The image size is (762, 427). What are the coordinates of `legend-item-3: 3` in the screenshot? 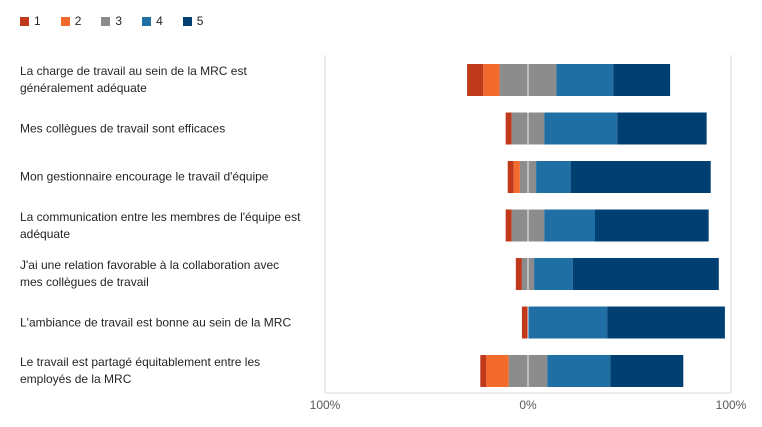 It's located at (111, 21).